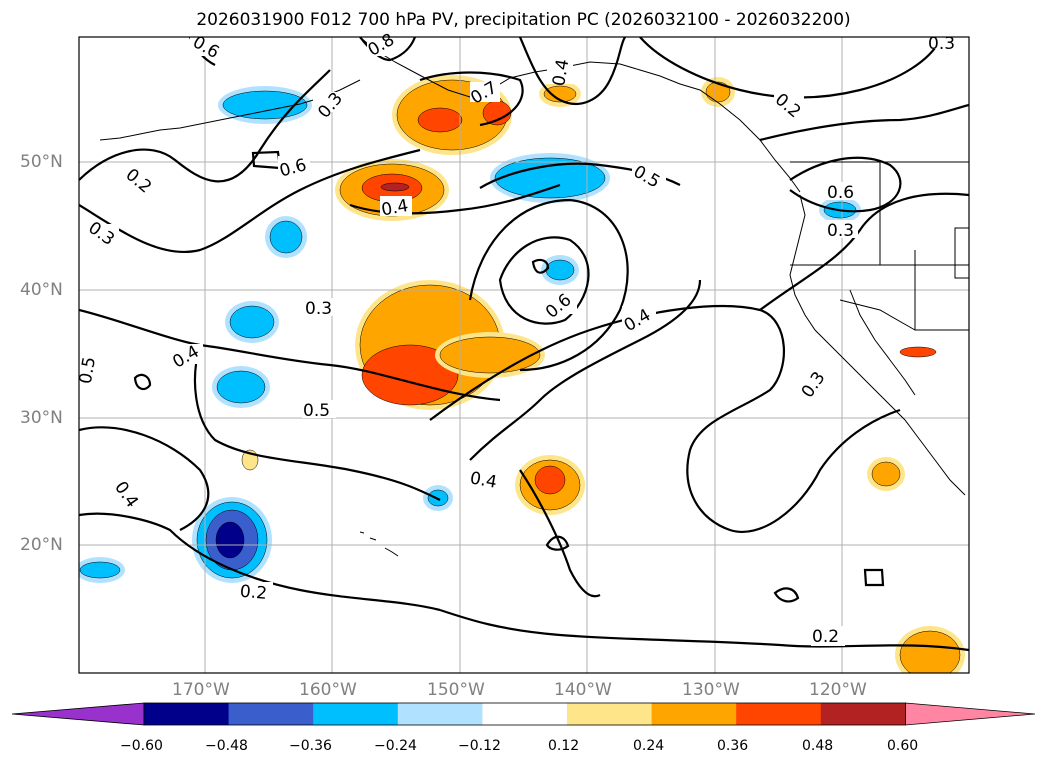  I want to click on hawaii, so click(379, 544).